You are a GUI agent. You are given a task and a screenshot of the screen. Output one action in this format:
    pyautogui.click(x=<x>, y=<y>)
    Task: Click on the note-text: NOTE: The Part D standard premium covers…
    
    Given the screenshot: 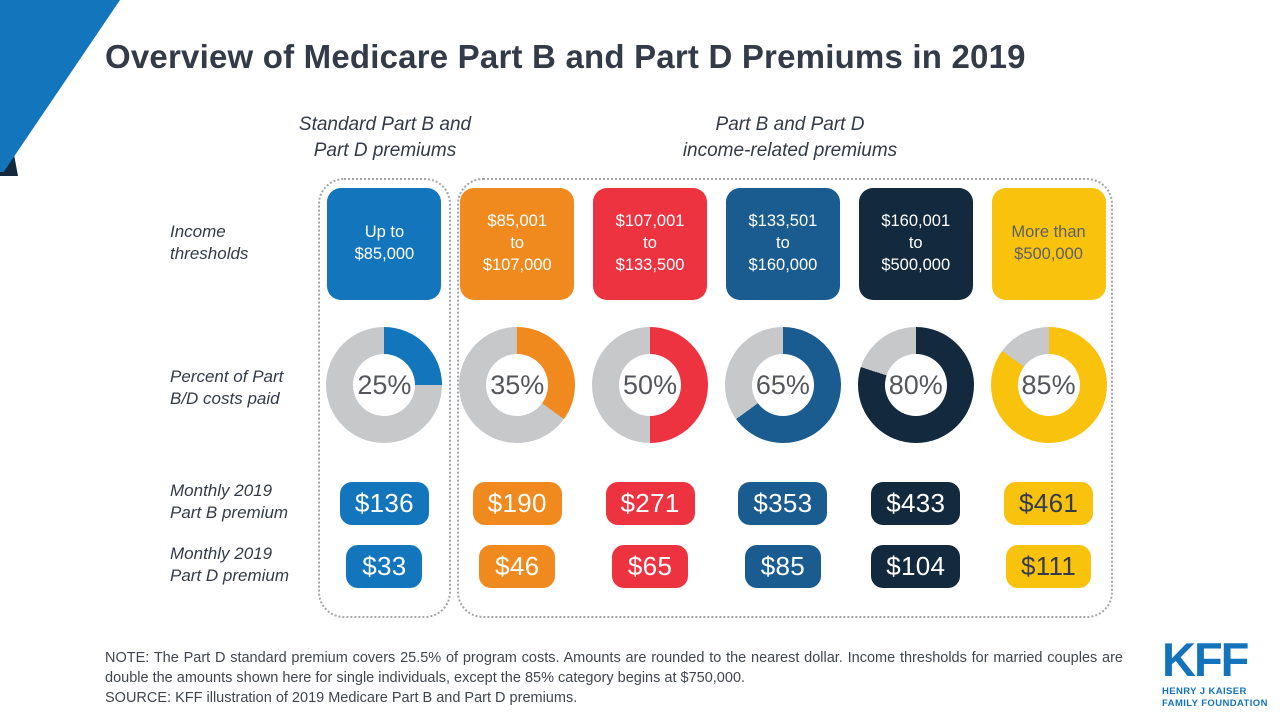 What is the action you would take?
    pyautogui.click(x=614, y=668)
    